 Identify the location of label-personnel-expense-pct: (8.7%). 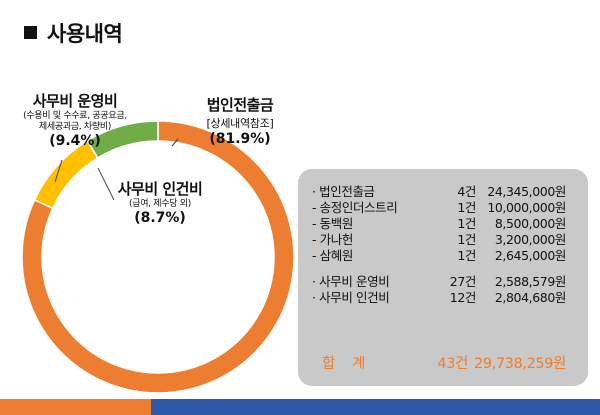
(160, 218).